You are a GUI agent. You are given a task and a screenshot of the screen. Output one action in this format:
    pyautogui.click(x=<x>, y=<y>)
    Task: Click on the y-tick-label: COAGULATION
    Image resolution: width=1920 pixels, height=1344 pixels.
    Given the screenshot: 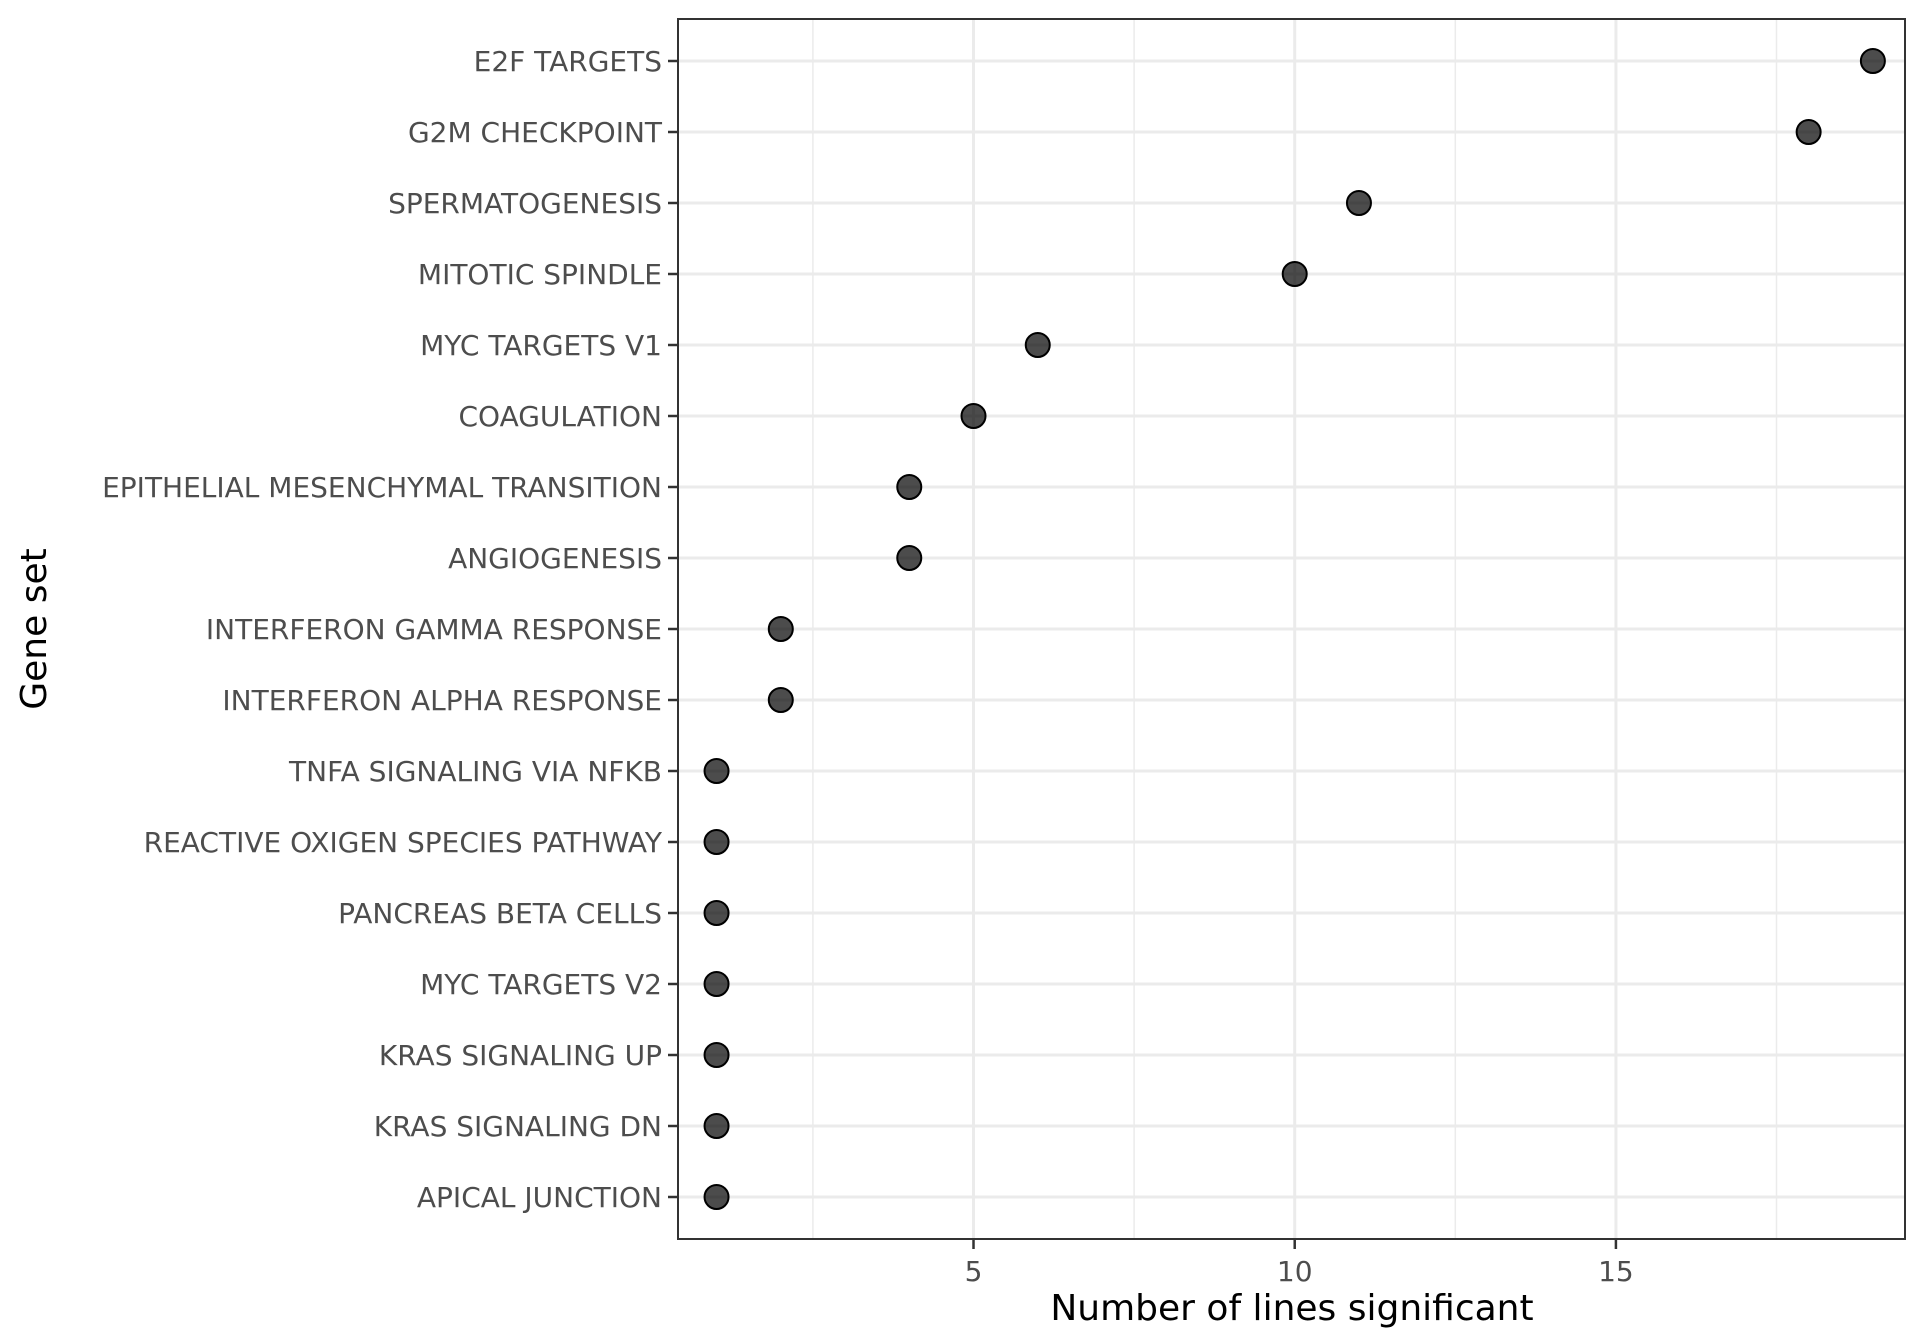 What is the action you would take?
    pyautogui.click(x=560, y=416)
    